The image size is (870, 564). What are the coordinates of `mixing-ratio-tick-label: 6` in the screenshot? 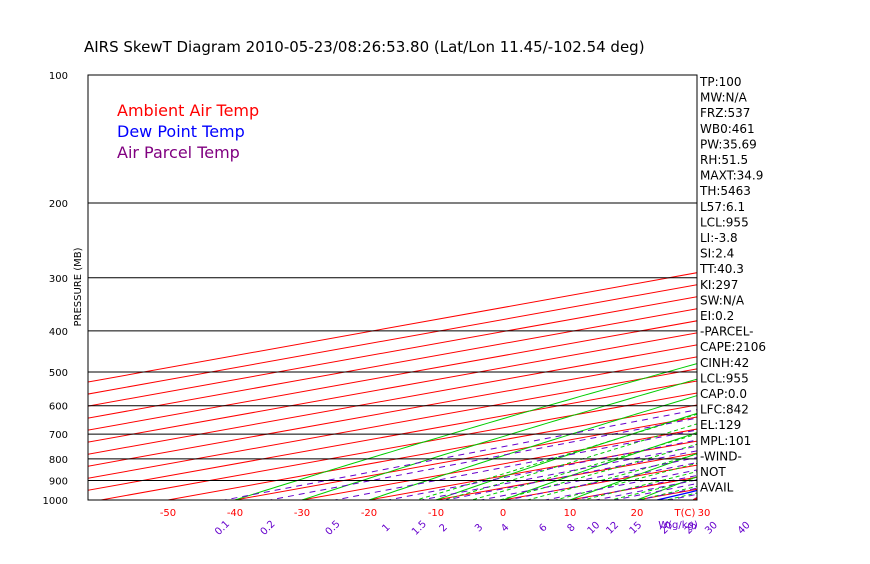 It's located at (543, 528).